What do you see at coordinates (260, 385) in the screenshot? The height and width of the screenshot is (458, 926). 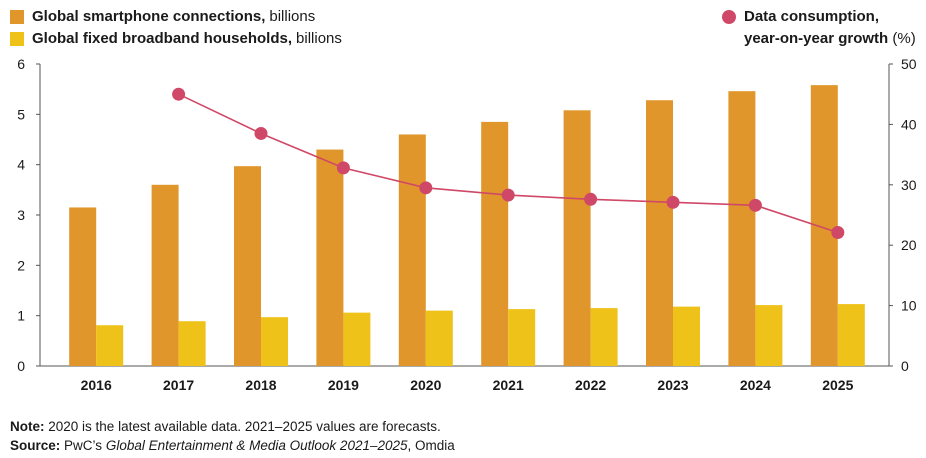 I see `x-tick-label: 2018` at bounding box center [260, 385].